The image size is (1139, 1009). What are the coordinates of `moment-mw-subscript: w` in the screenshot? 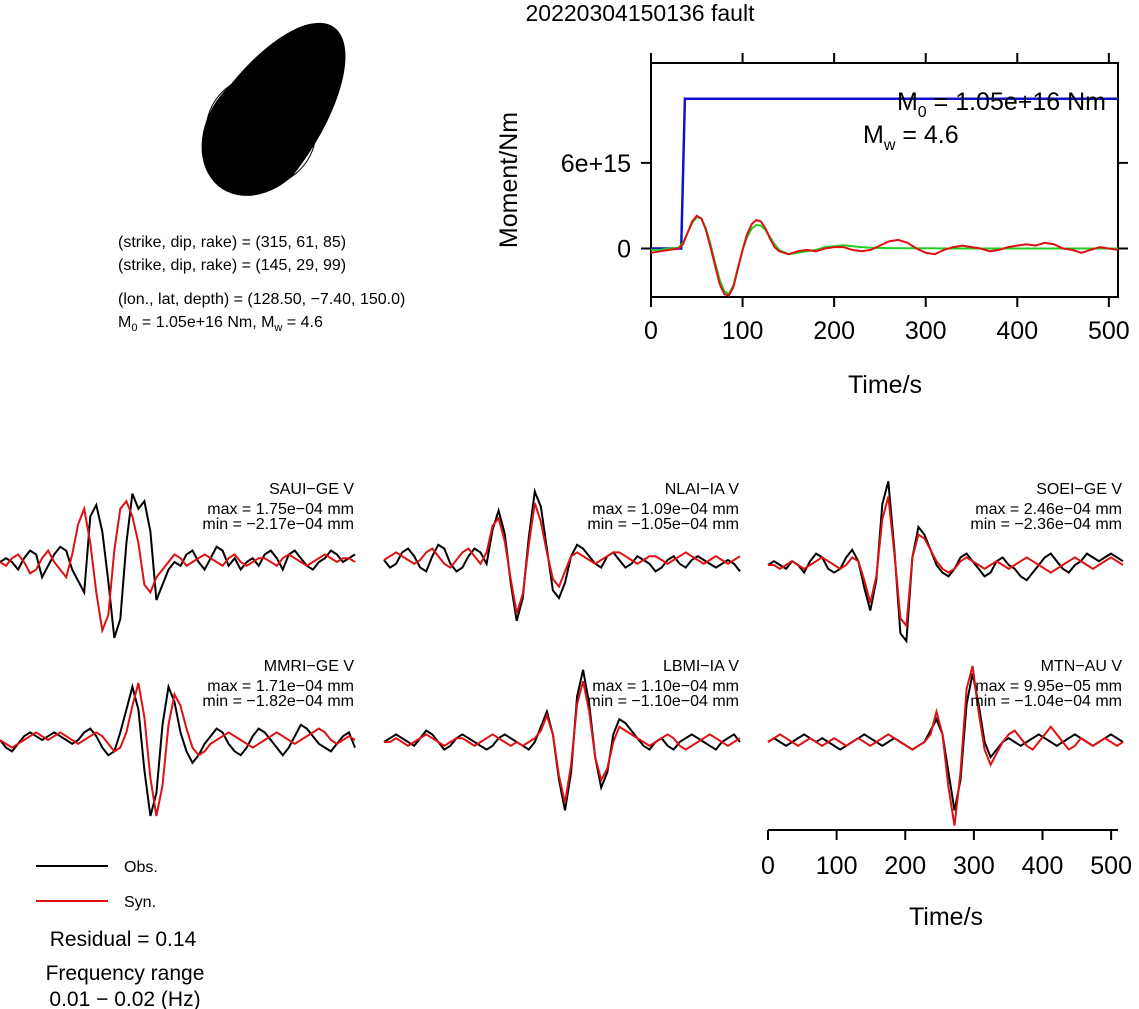 It's located at (889, 145).